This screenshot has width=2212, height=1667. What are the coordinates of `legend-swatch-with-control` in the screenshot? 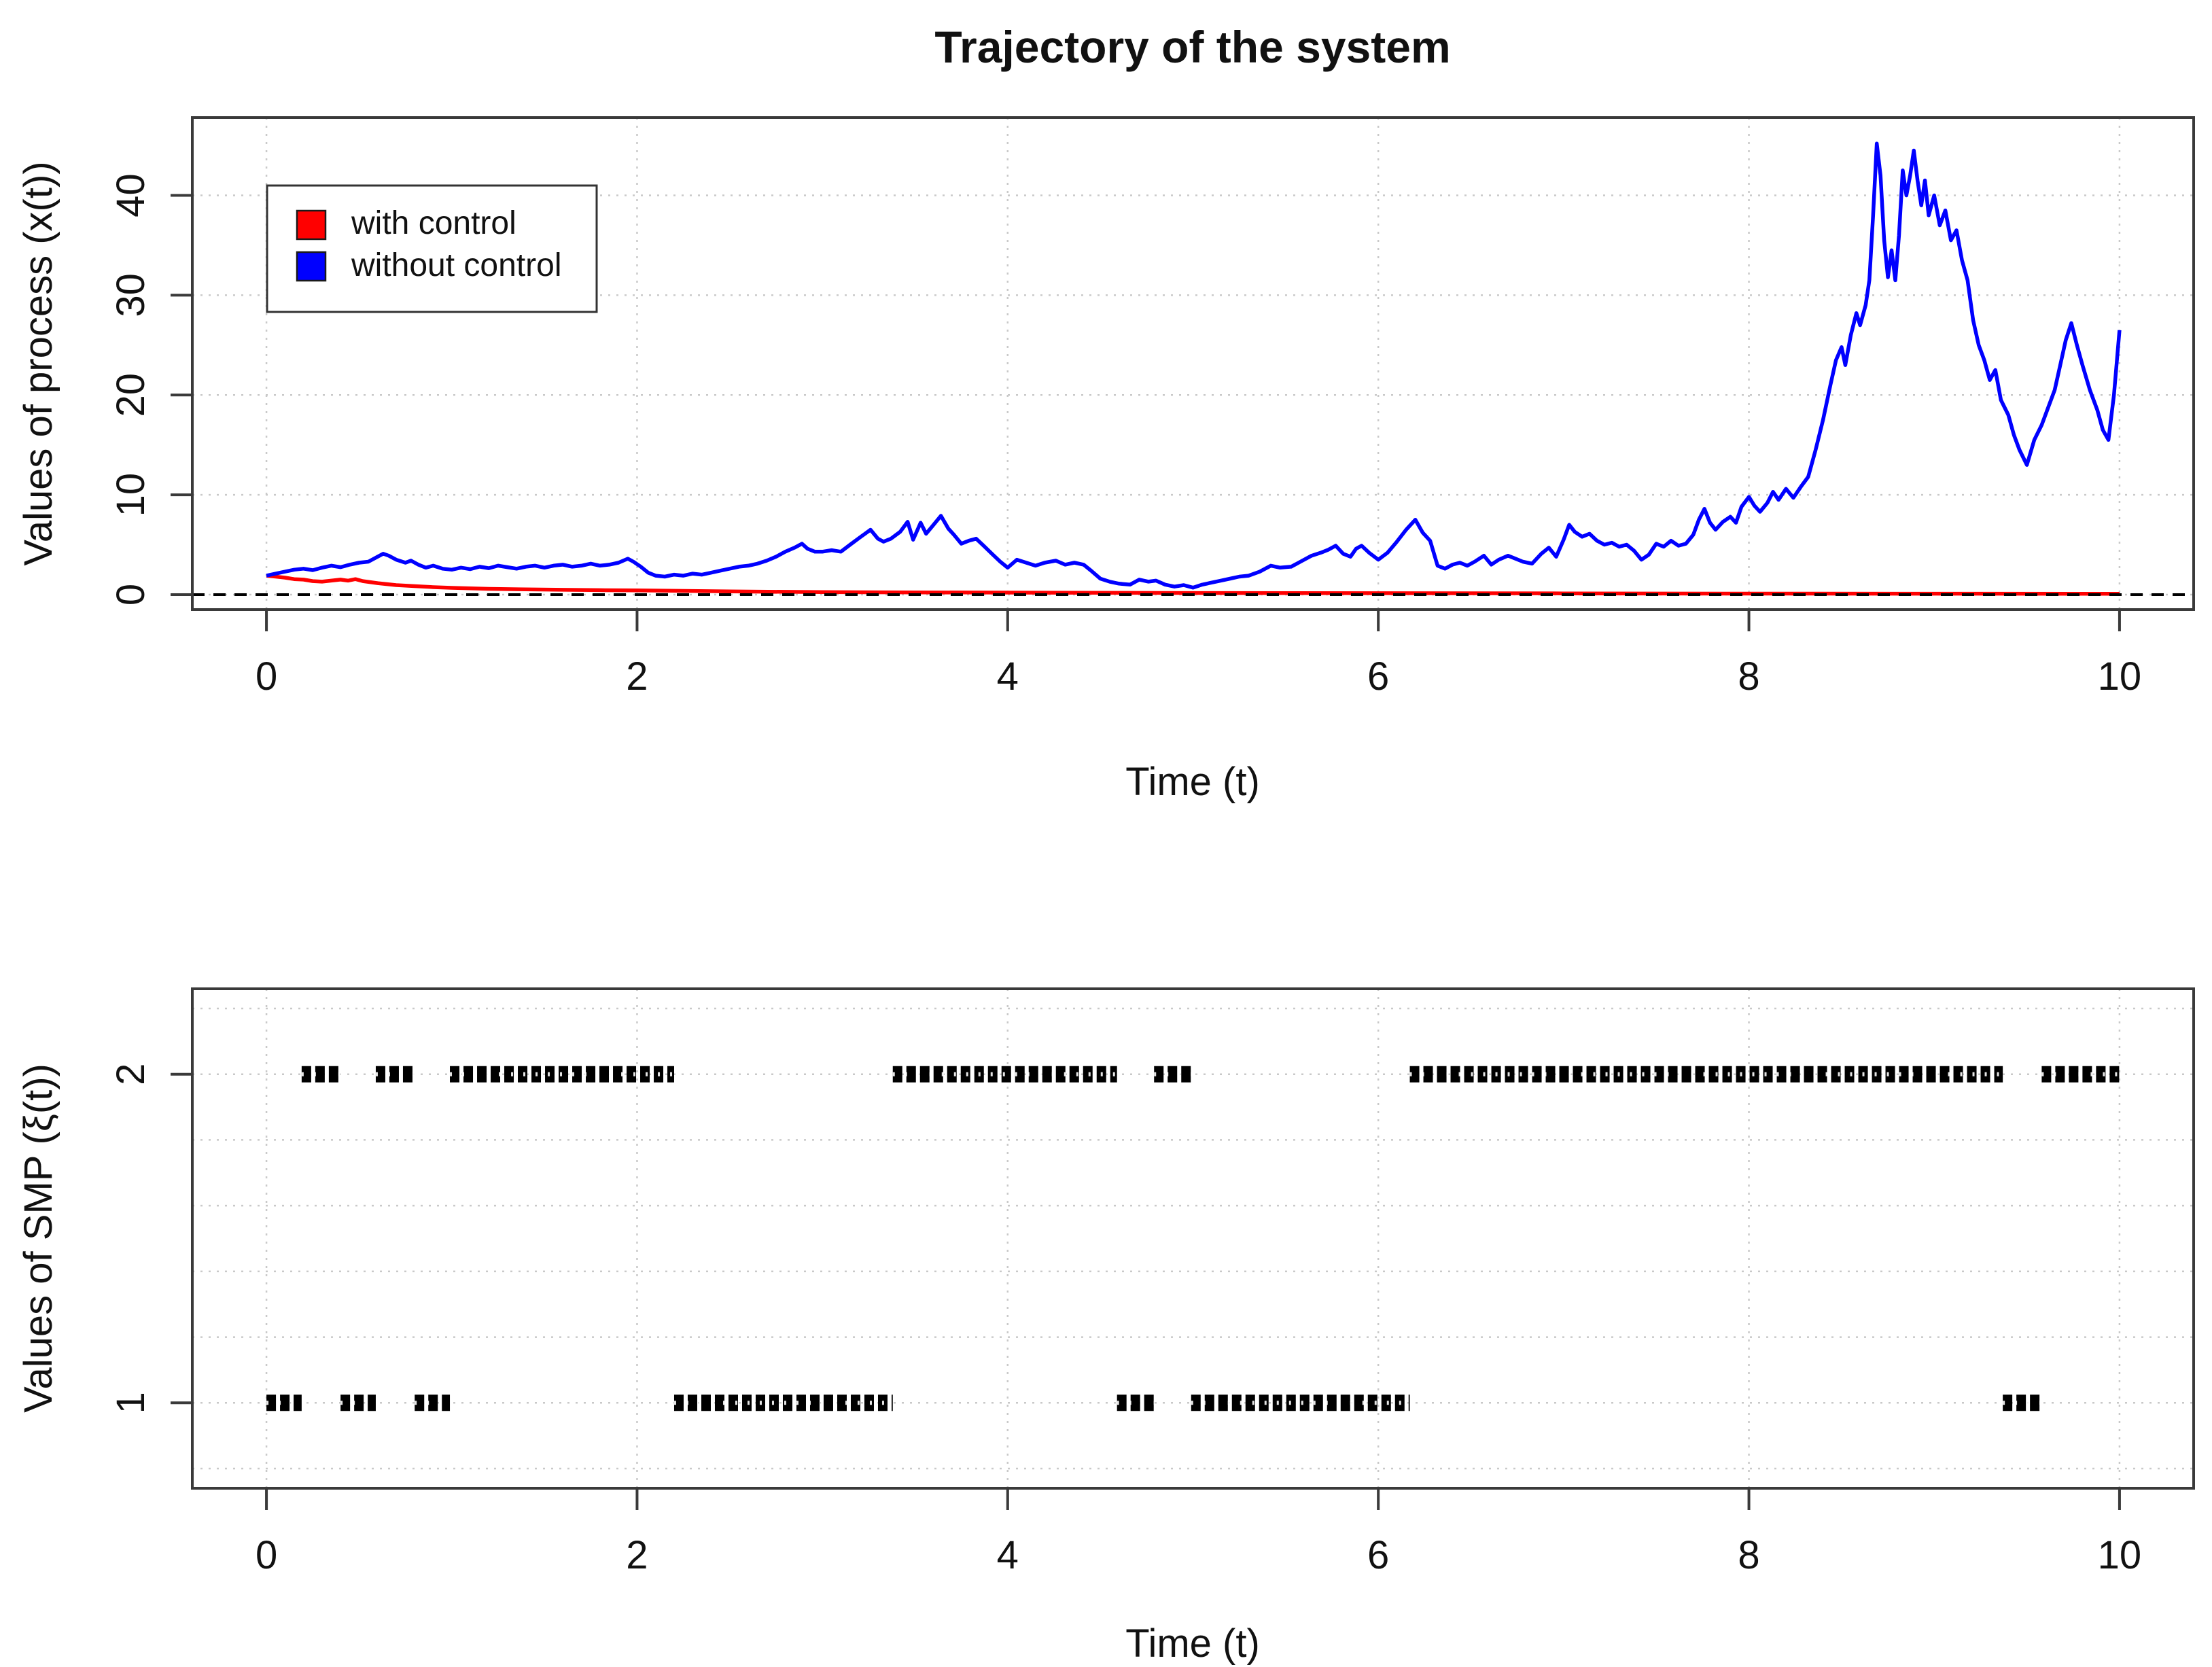 It's located at (311, 225).